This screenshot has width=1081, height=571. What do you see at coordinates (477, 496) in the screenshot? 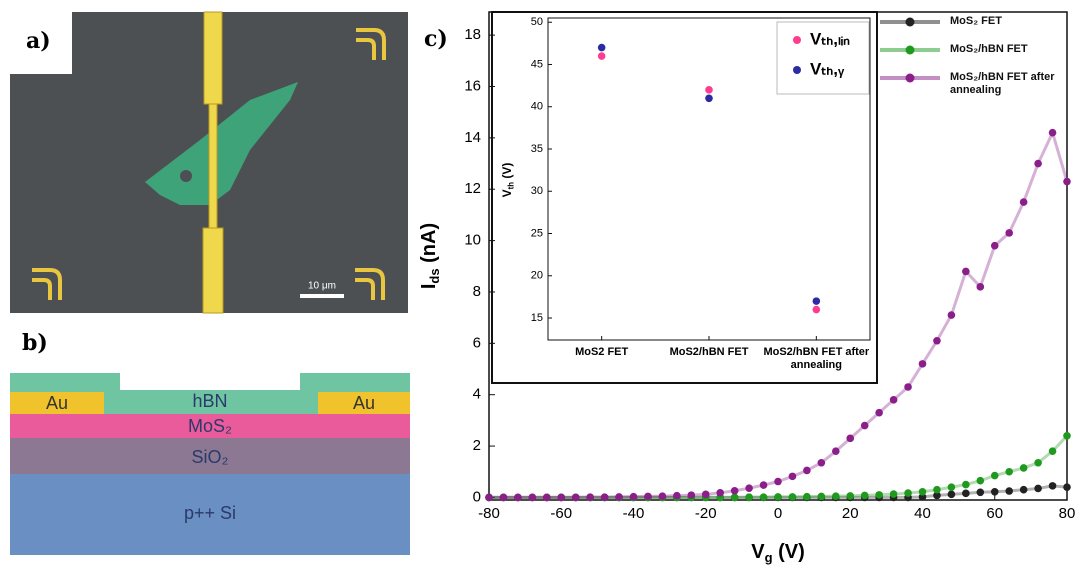
I see `y-tick-label: 0` at bounding box center [477, 496].